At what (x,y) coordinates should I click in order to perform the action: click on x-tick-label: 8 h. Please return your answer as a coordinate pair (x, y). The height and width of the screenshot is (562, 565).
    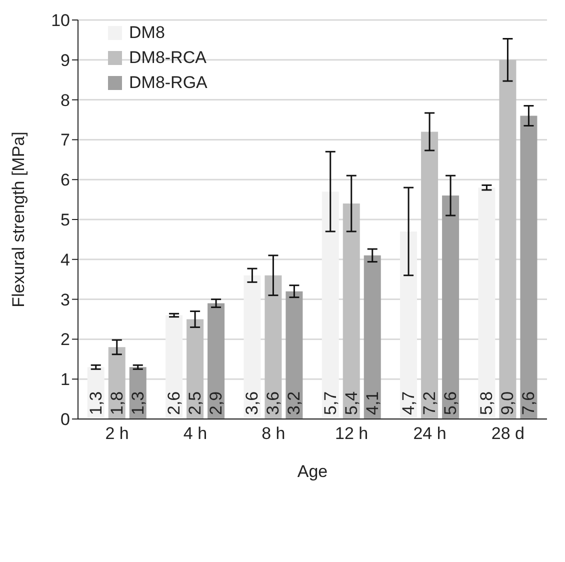
    Looking at the image, I should click on (274, 434).